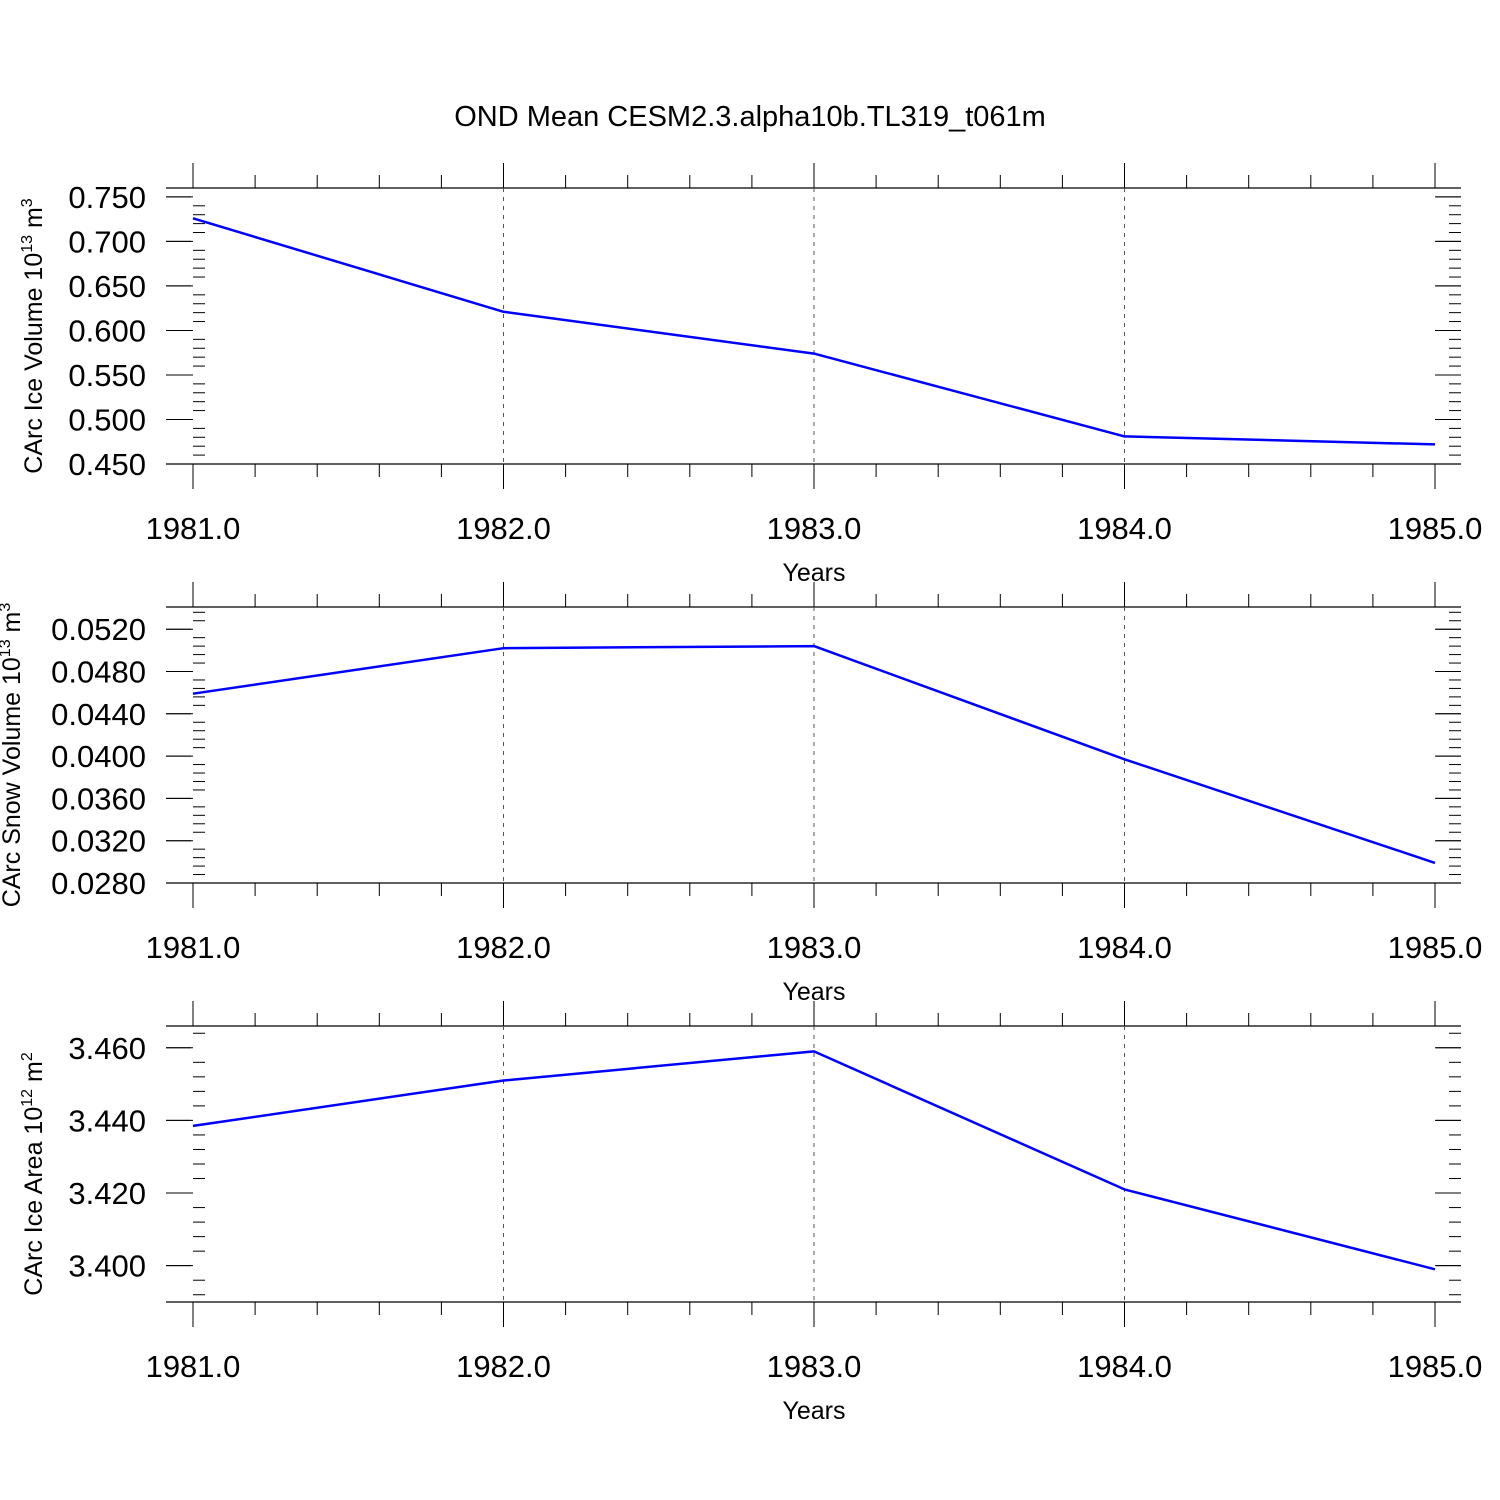 This screenshot has width=1500, height=1500. I want to click on y-tick-label: 3.460, so click(107, 1048).